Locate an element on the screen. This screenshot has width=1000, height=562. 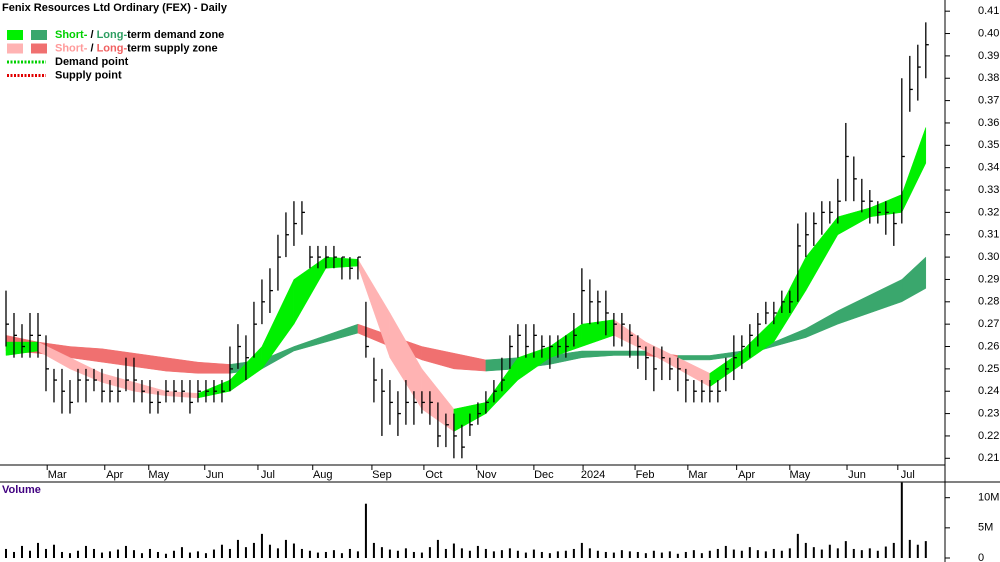
x-tick-label: Apr is located at coordinates (746, 475).